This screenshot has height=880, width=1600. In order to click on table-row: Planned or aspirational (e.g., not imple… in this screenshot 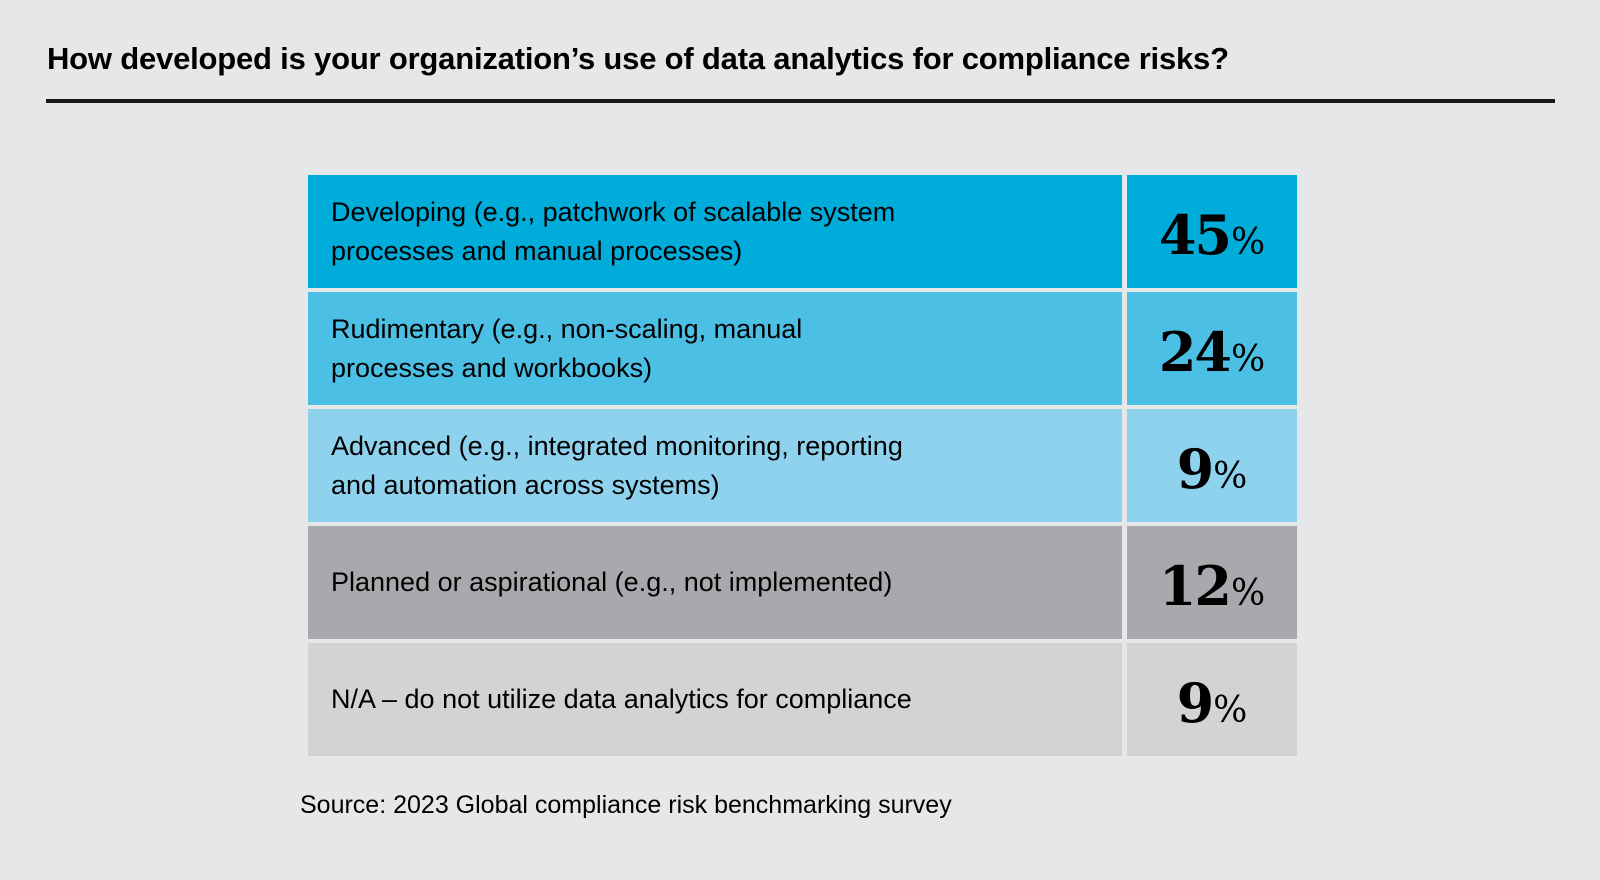, I will do `click(802, 582)`.